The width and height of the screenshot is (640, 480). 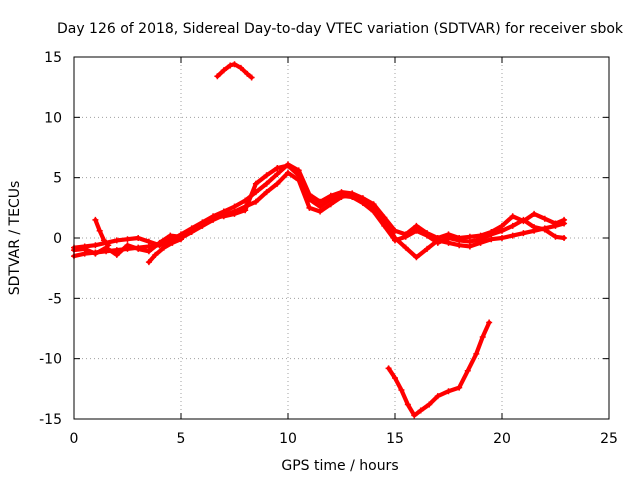 I want to click on x-tick-label: 5, so click(x=181, y=439).